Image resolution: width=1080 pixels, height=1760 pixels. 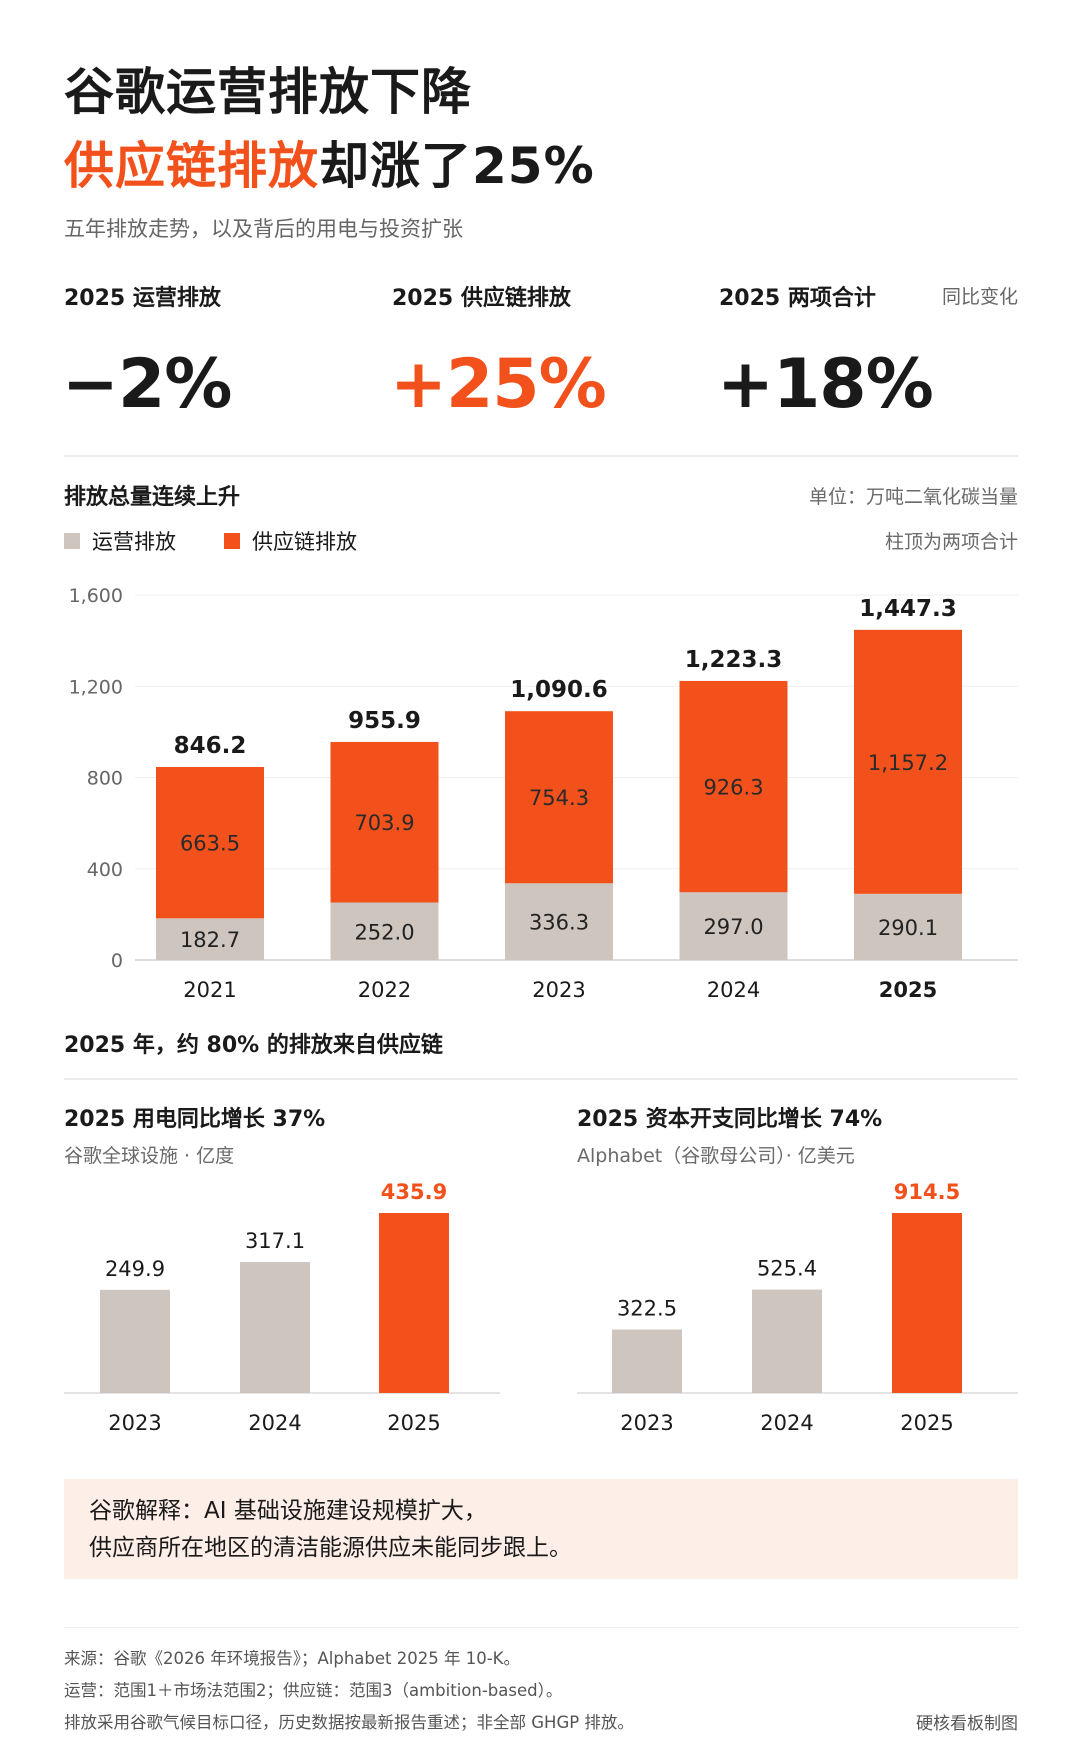 What do you see at coordinates (134, 542) in the screenshot?
I see `legend-label-operations: 运营排放` at bounding box center [134, 542].